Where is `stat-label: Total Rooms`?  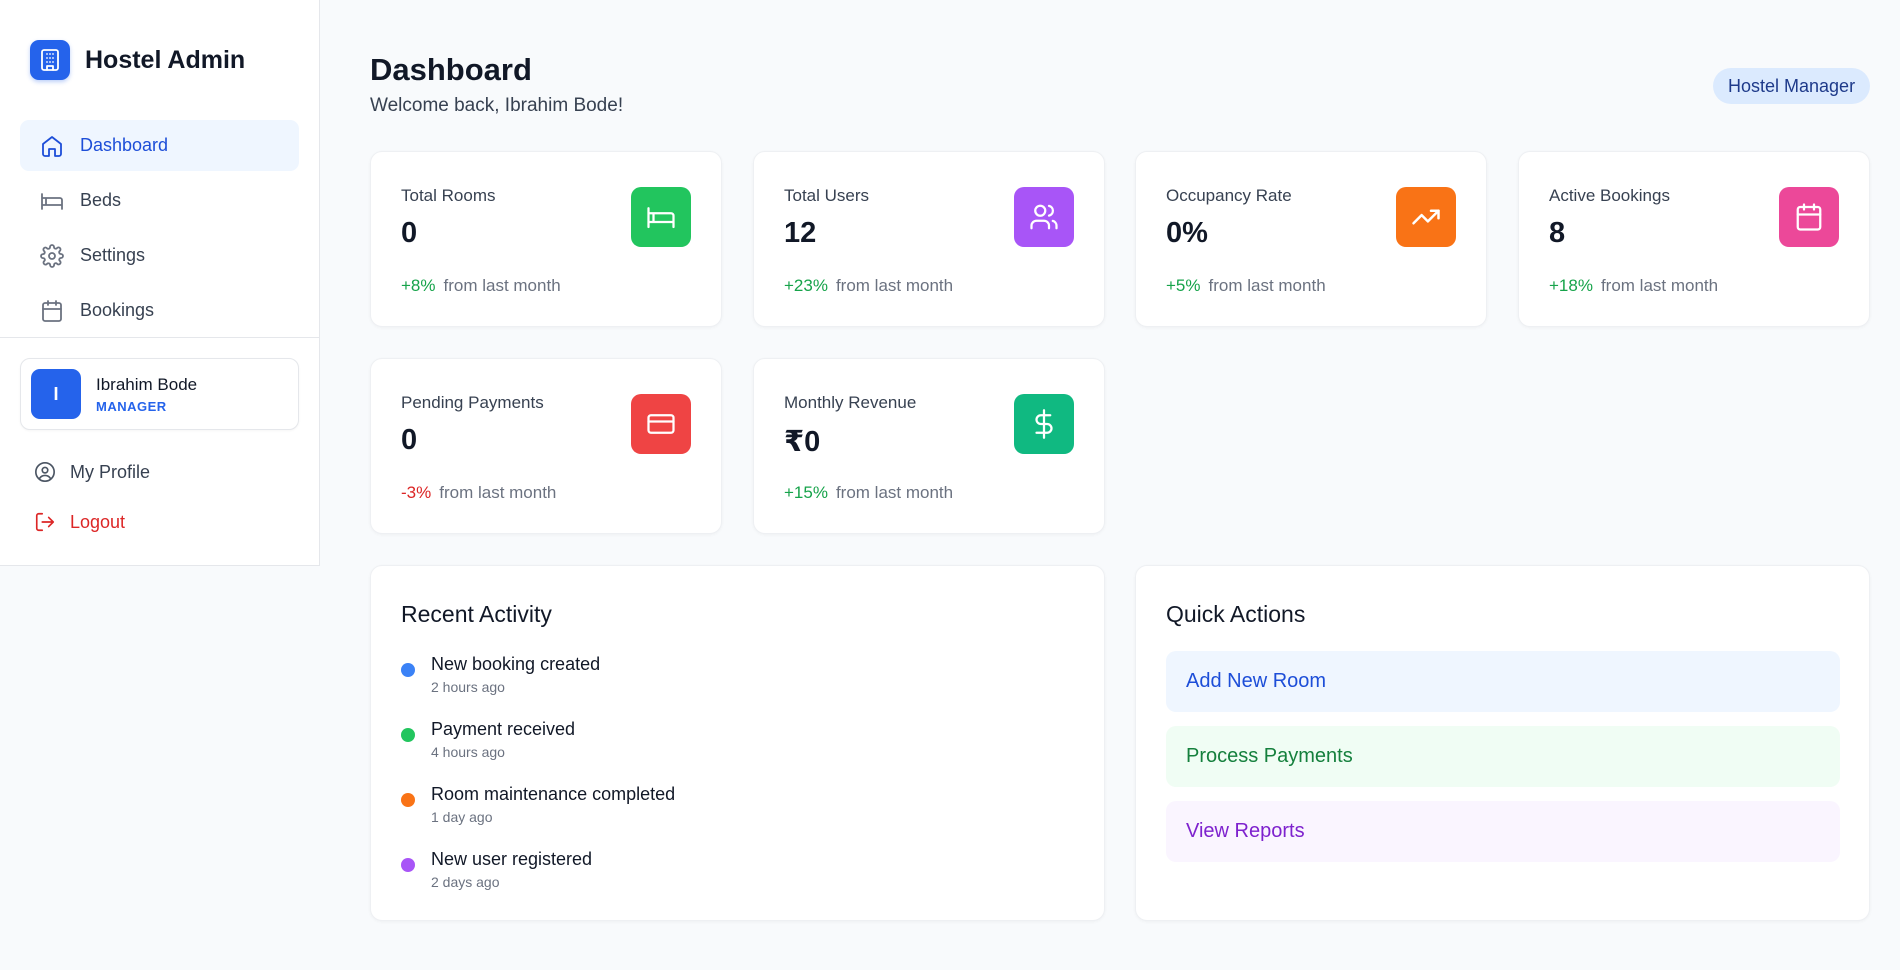 stat-label: Total Rooms is located at coordinates (448, 195).